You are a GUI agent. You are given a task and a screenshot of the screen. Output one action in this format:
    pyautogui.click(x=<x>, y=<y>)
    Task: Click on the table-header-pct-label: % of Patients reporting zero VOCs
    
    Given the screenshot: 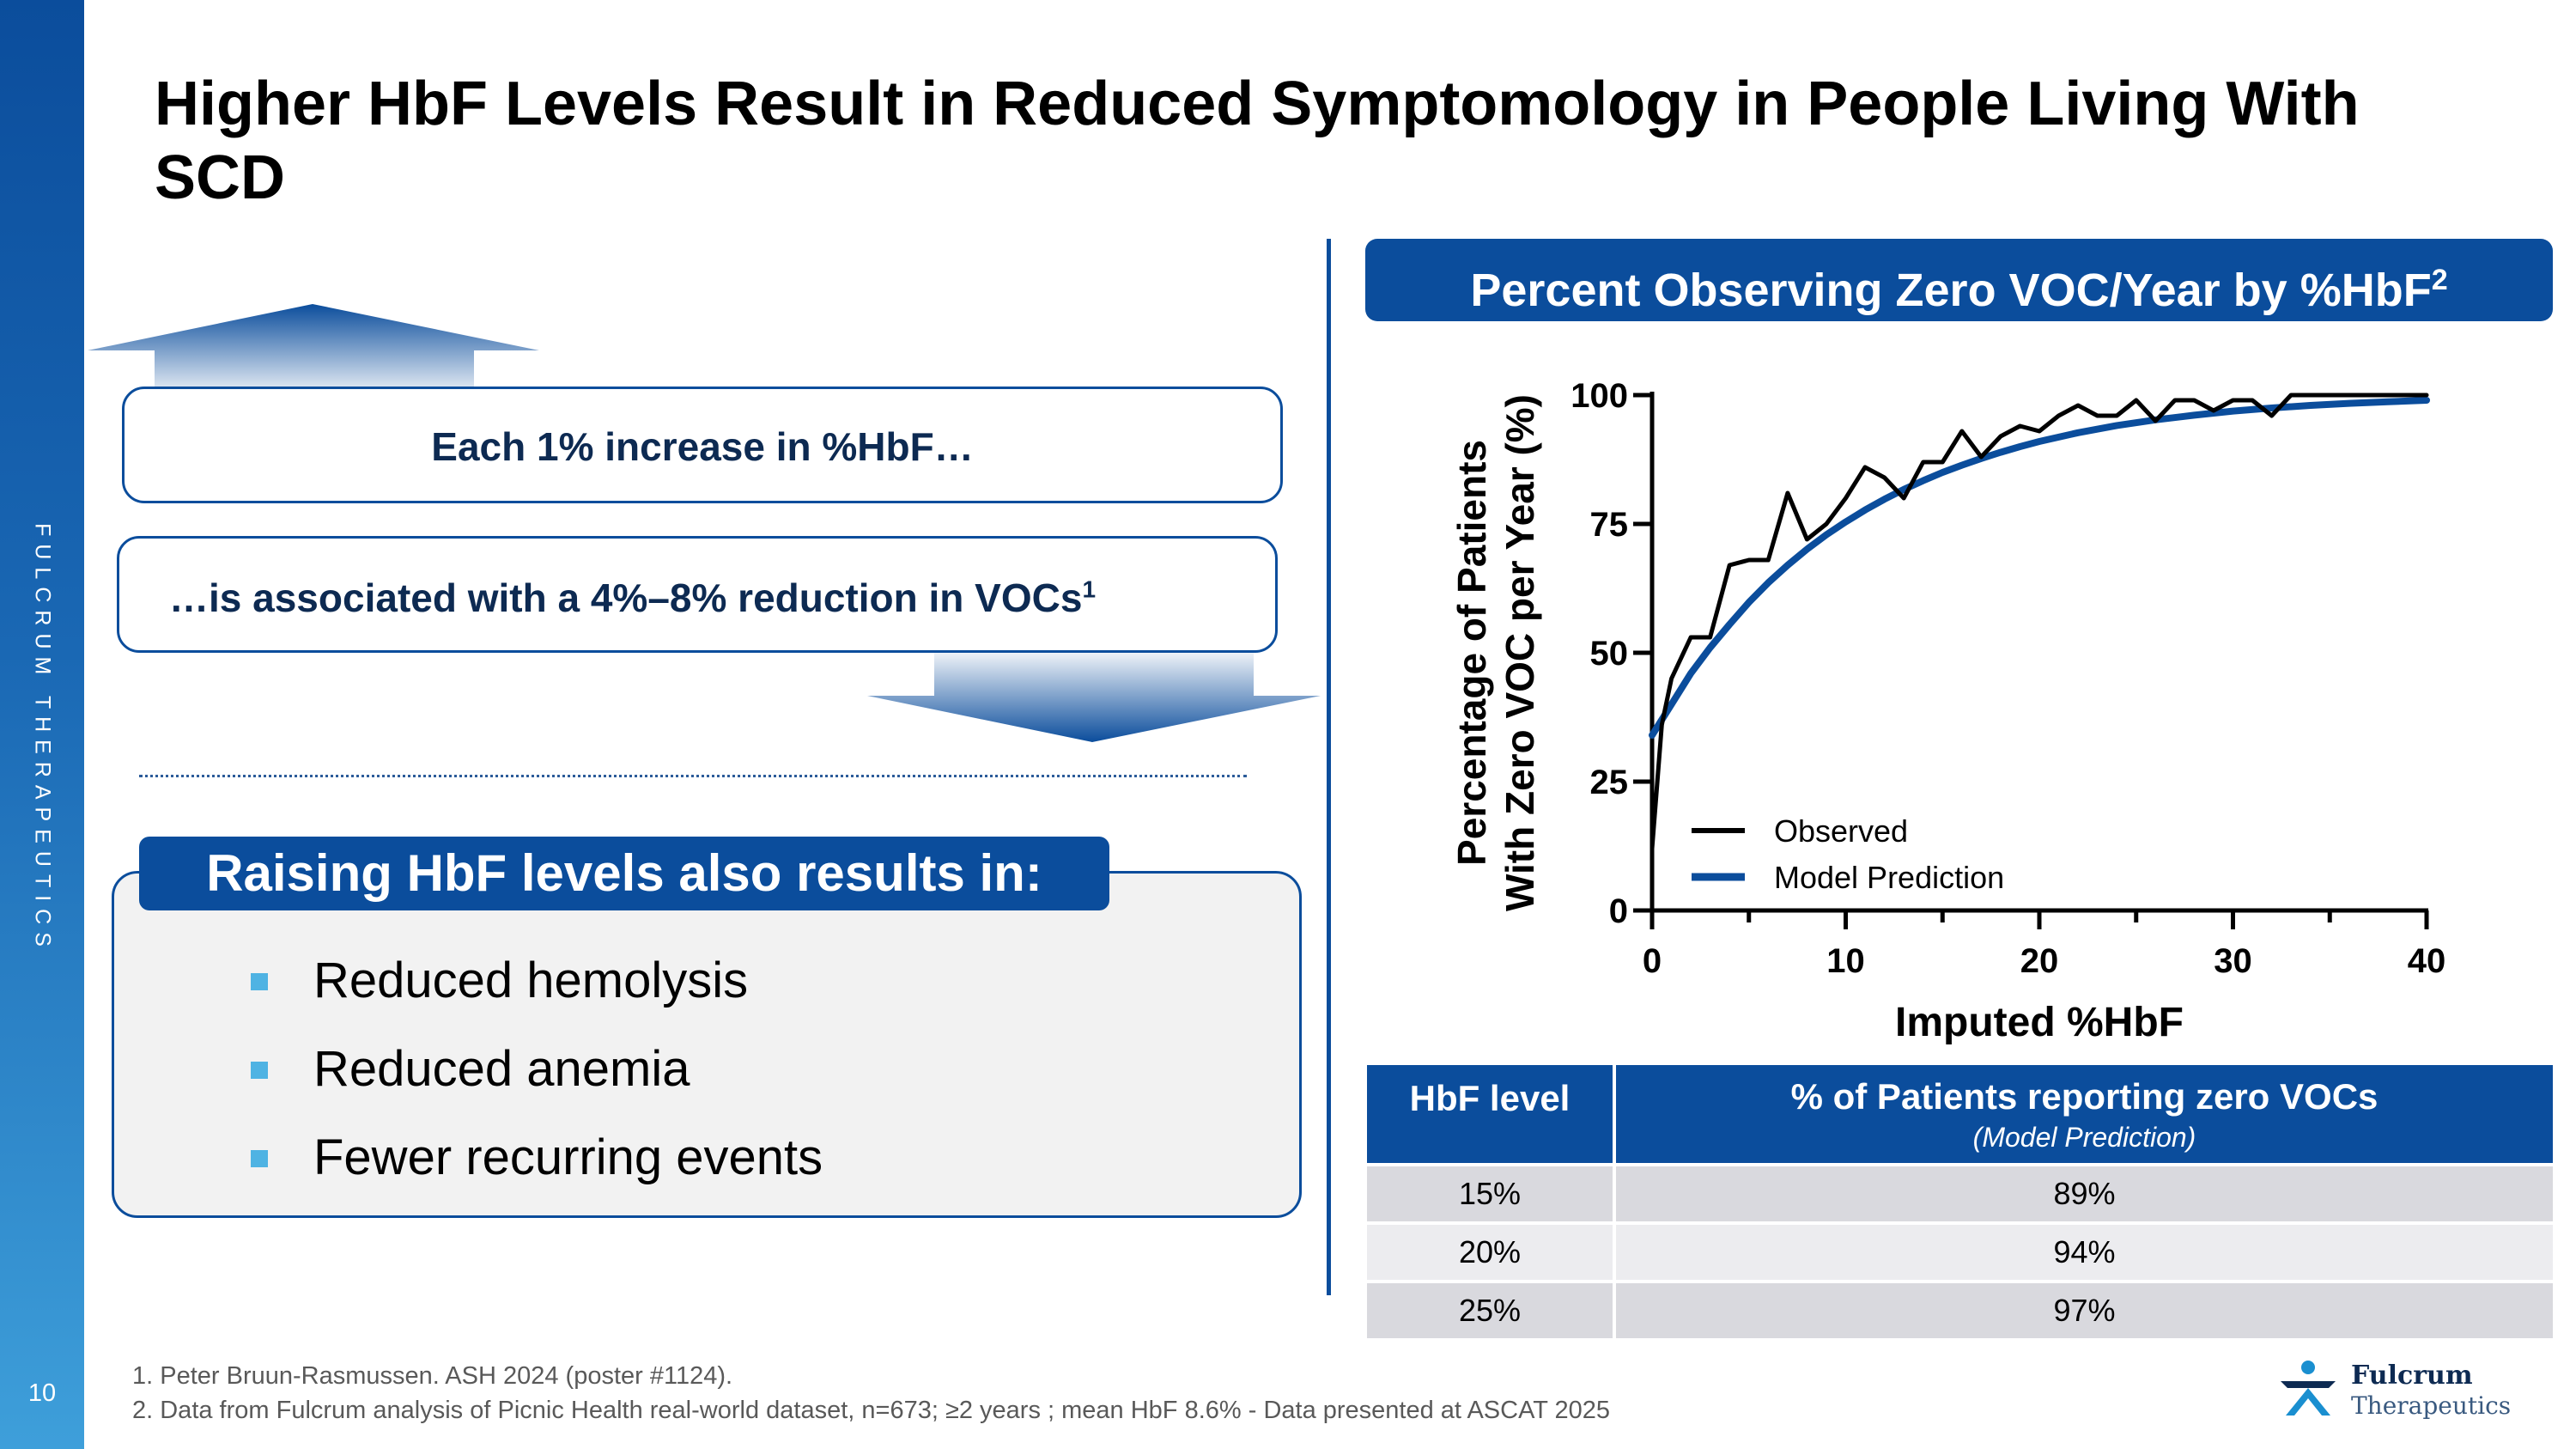 What is the action you would take?
    pyautogui.click(x=2084, y=1096)
    